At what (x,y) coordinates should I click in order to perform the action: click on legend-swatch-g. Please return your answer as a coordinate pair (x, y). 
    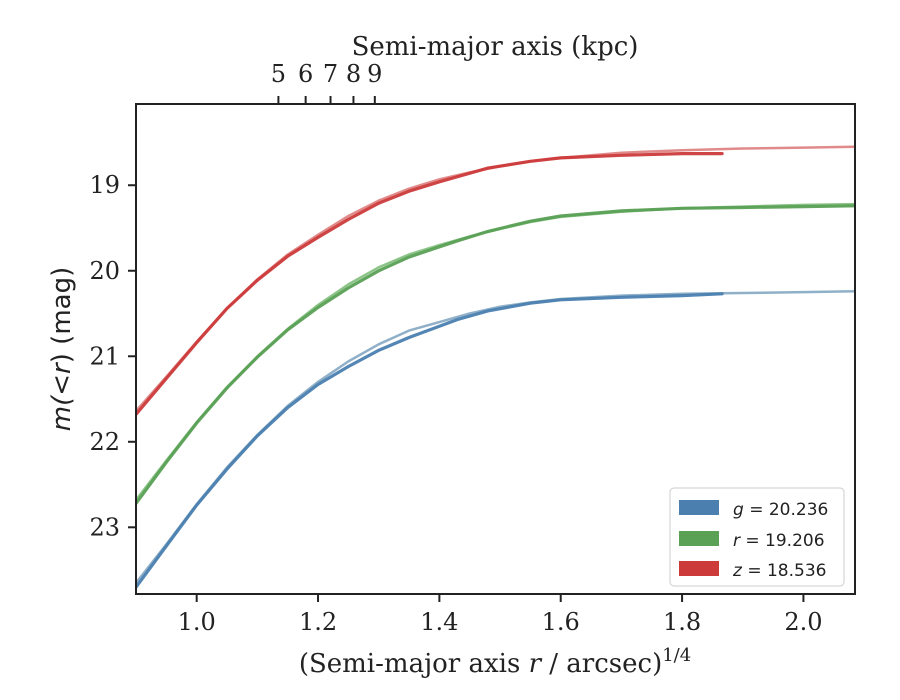
    Looking at the image, I should click on (699, 507).